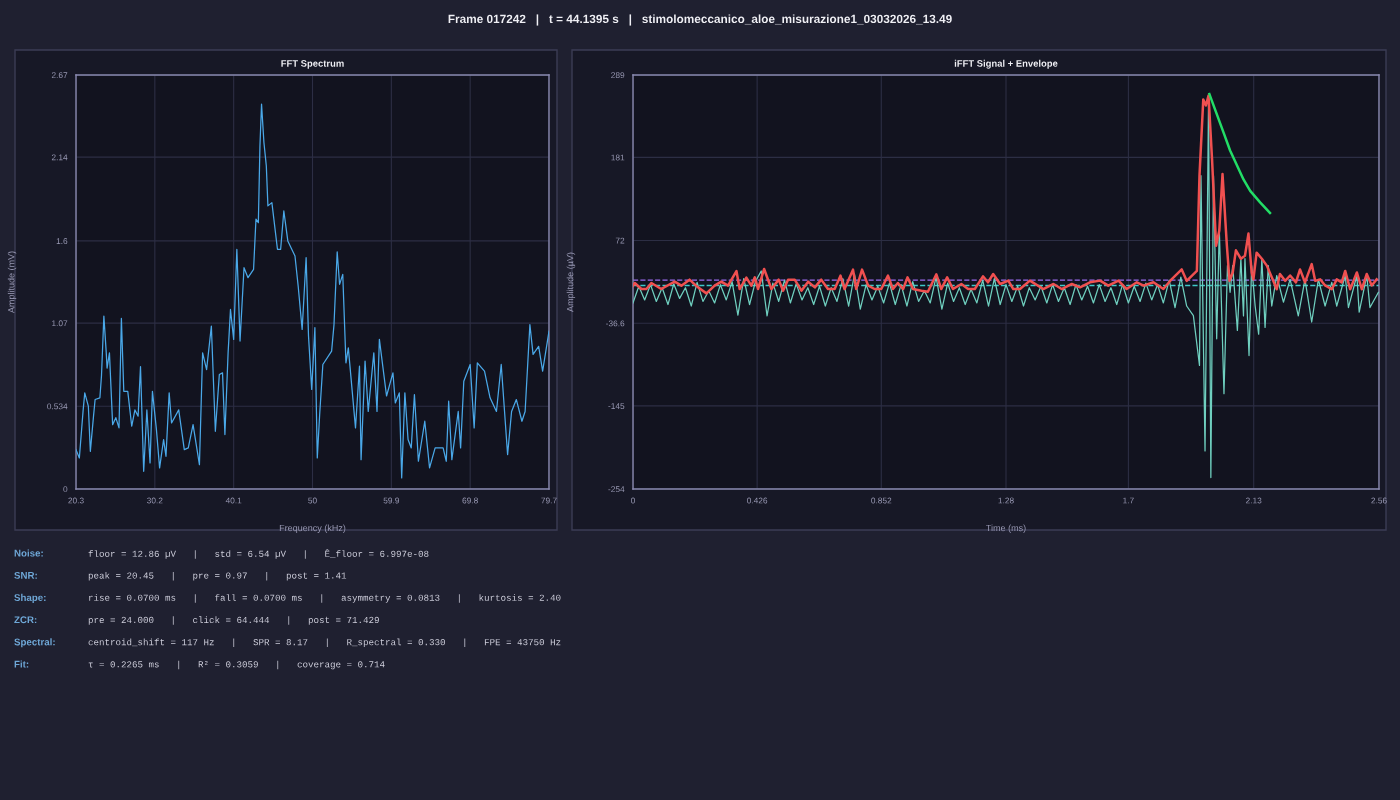 The height and width of the screenshot is (800, 1400). I want to click on x-tick-label: 0.852, so click(881, 500).